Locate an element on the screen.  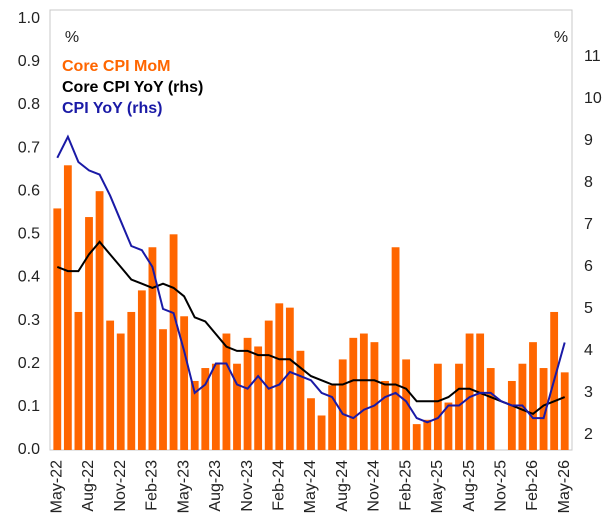
legend-entry: CPI YoY (rhs) is located at coordinates (112, 108).